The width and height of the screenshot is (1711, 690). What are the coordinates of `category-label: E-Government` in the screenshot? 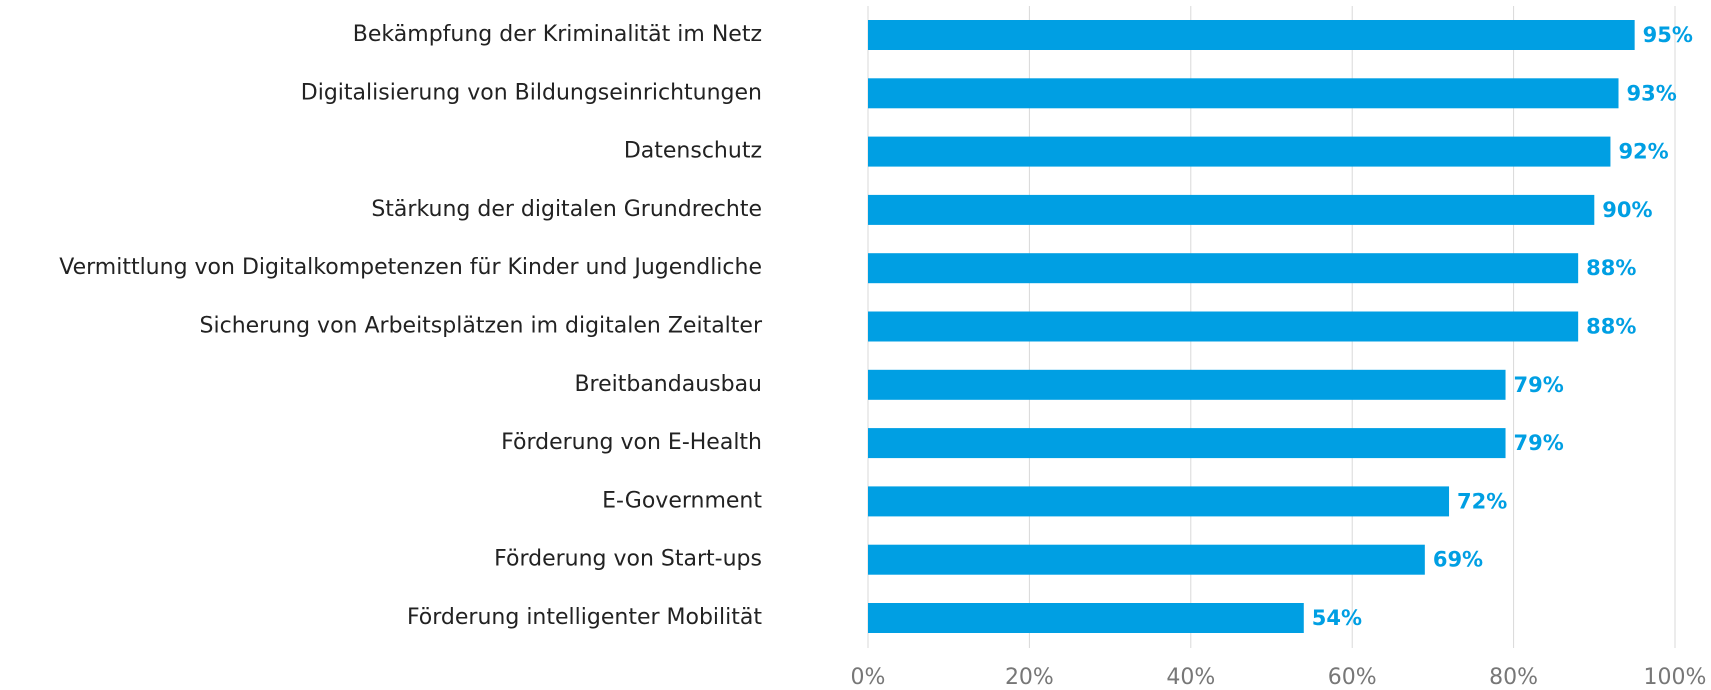 It's located at (682, 500).